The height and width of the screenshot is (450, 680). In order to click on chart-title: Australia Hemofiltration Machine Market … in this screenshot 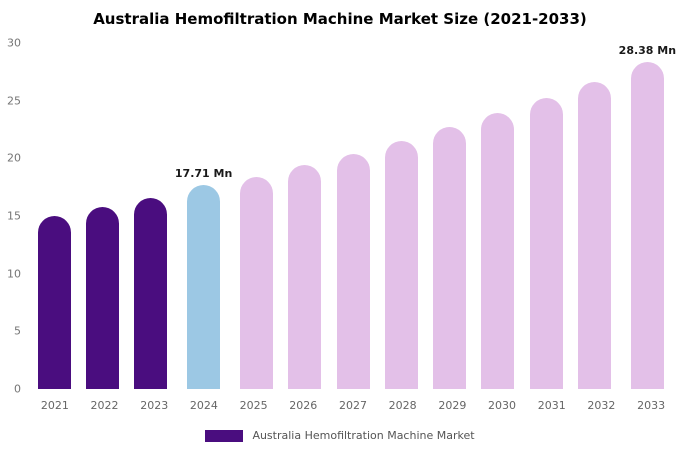, I will do `click(340, 19)`.